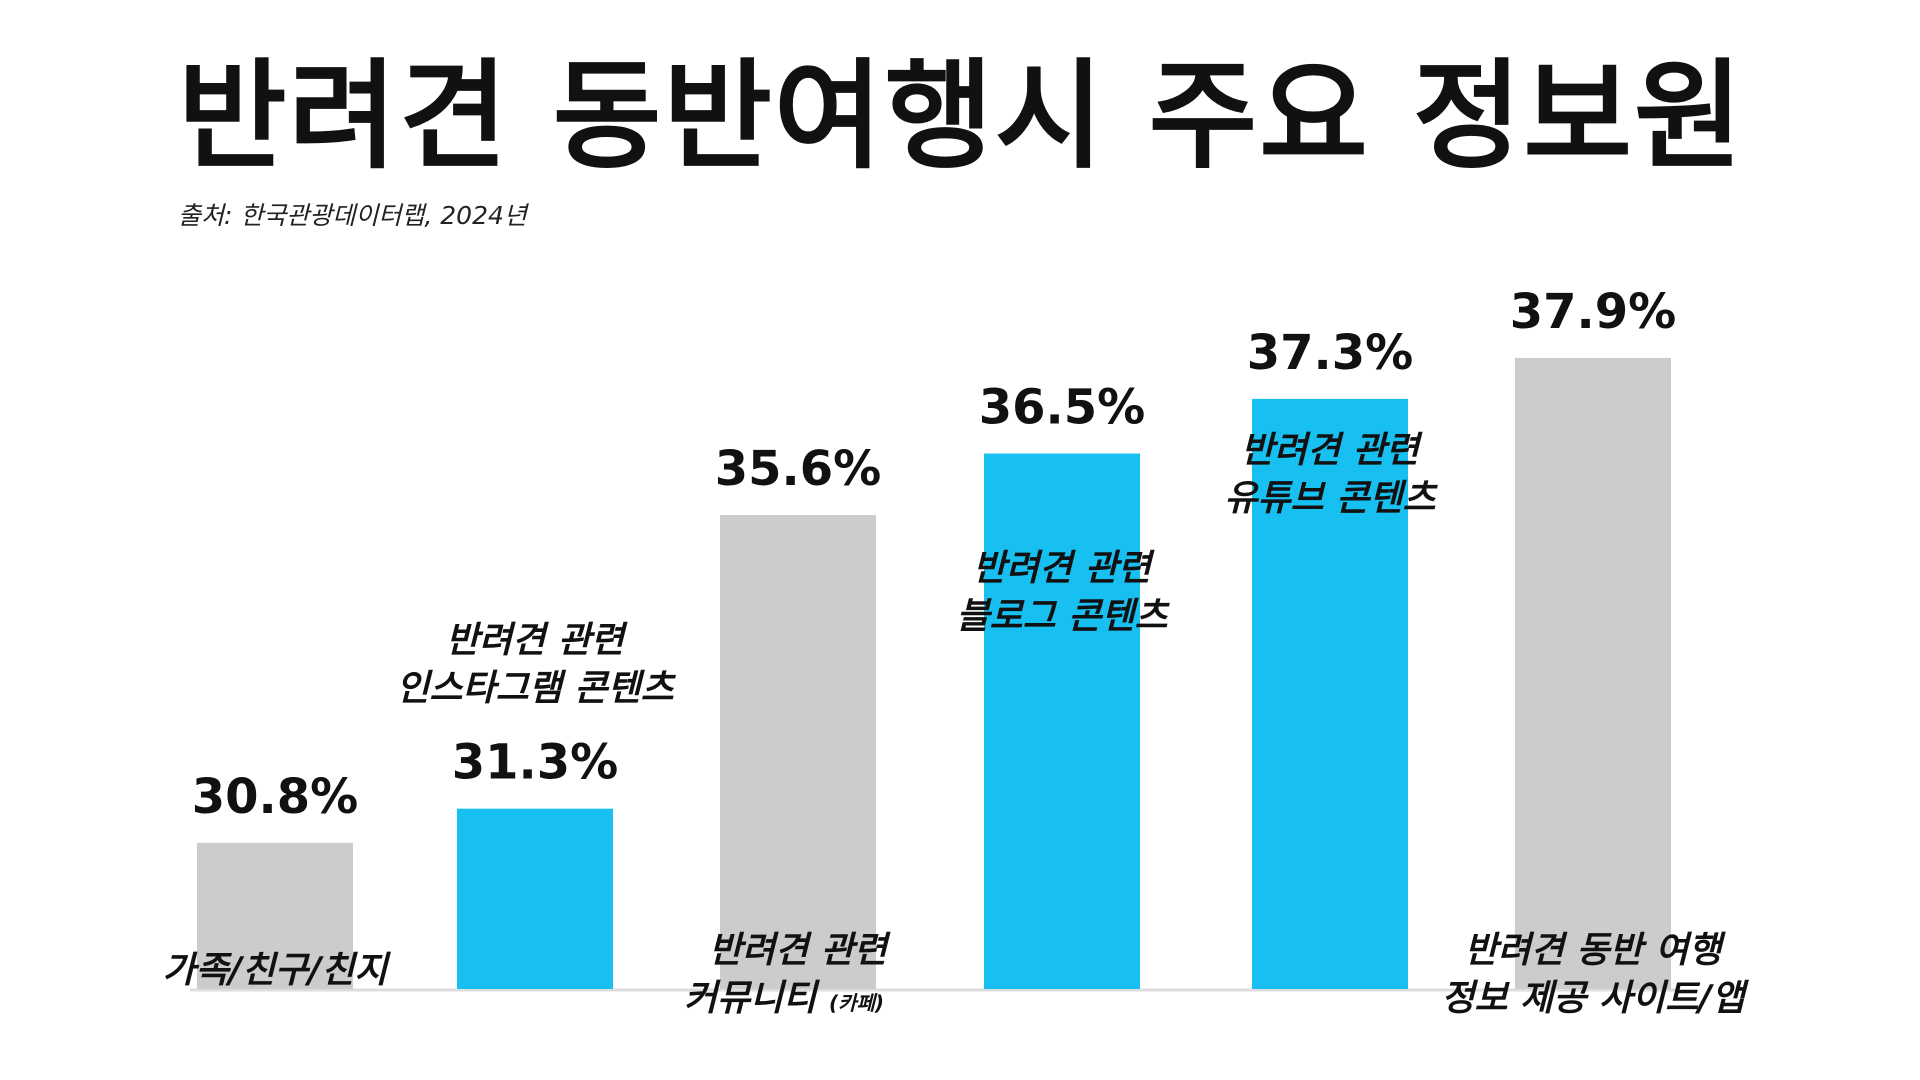  I want to click on value-label-4: 36.5%, so click(1062, 408).